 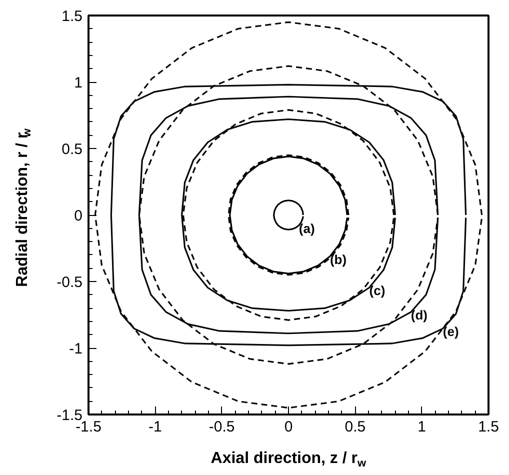 I want to click on x-tick-label: 1.5, so click(x=488, y=427).